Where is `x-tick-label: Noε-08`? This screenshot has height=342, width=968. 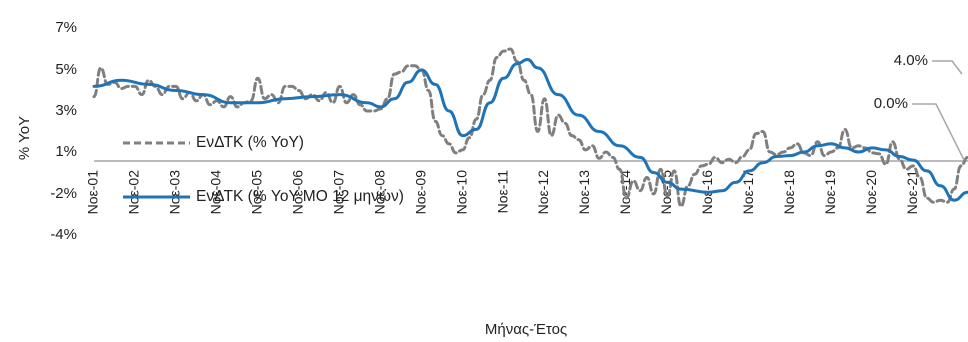 x-tick-label: Noε-08 is located at coordinates (379, 192).